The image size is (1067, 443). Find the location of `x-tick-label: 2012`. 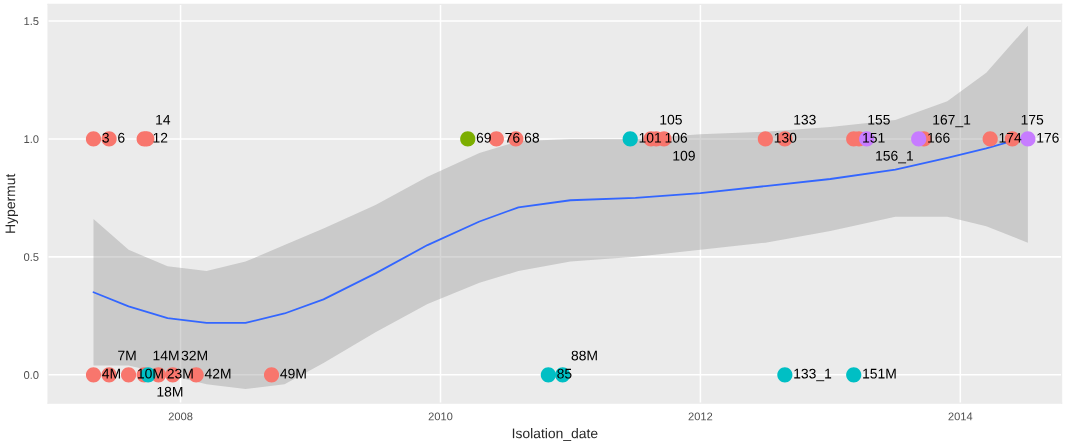

x-tick-label: 2012 is located at coordinates (700, 416).